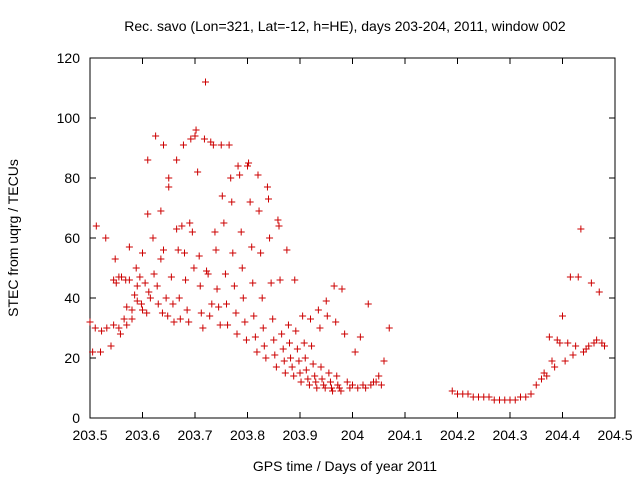 The height and width of the screenshot is (480, 640). What do you see at coordinates (345, 466) in the screenshot?
I see `x-axis-label: GPS time / Days of year 2011` at bounding box center [345, 466].